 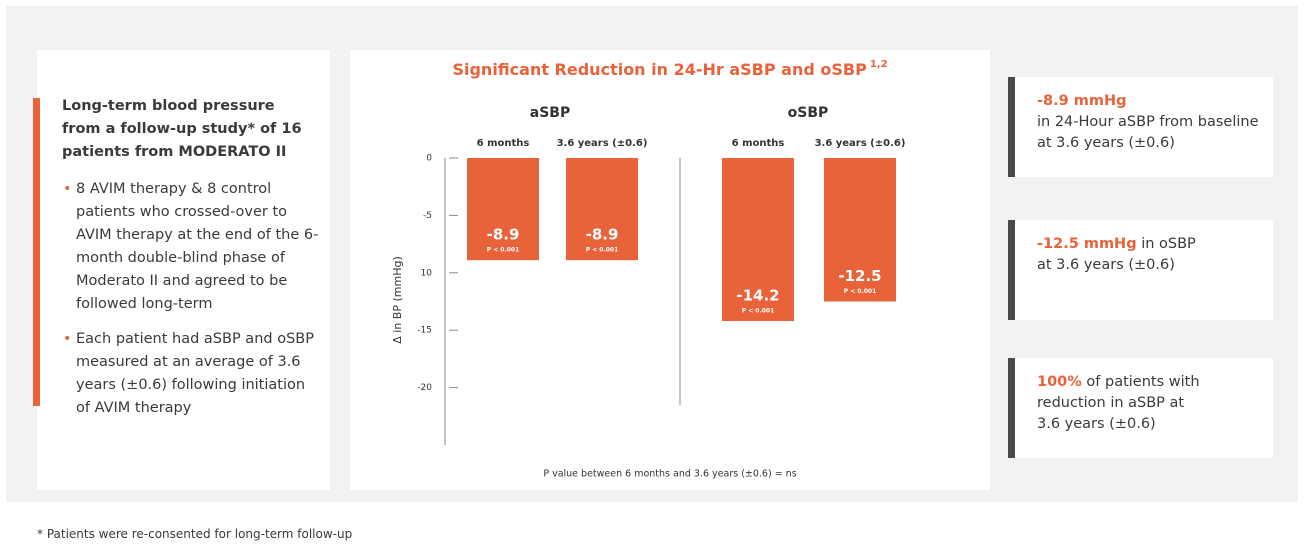 What do you see at coordinates (36, 252) in the screenshot?
I see `accent-bar` at bounding box center [36, 252].